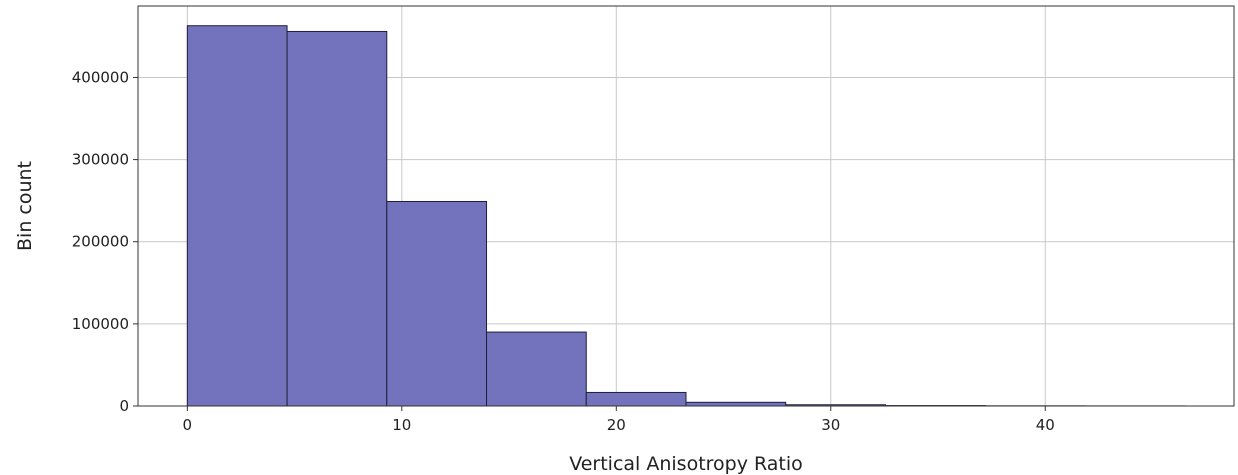 Image resolution: width=1238 pixels, height=475 pixels. Describe the element at coordinates (124, 406) in the screenshot. I see `y-tick-label-0: 0` at that location.